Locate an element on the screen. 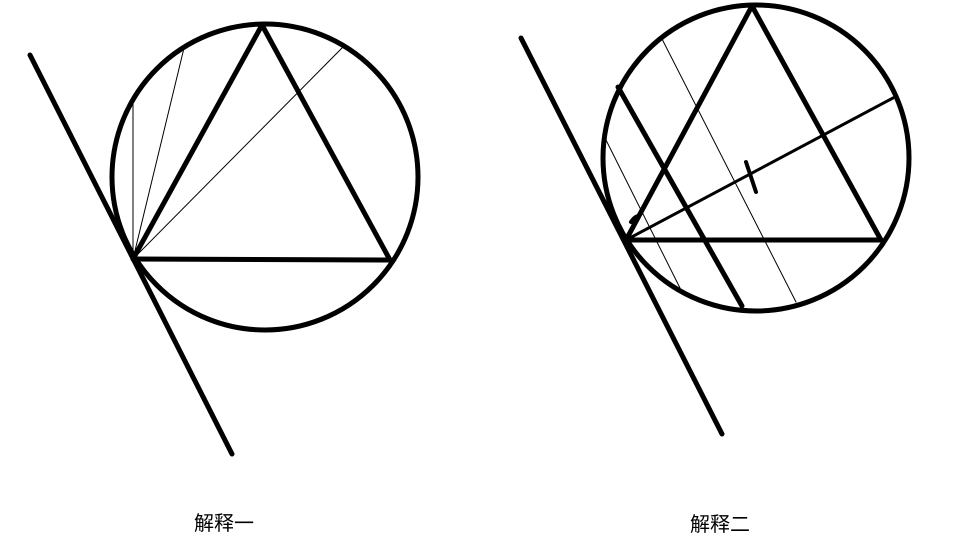 The height and width of the screenshot is (549, 956). parallel-chord-thick is located at coordinates (680, 196).